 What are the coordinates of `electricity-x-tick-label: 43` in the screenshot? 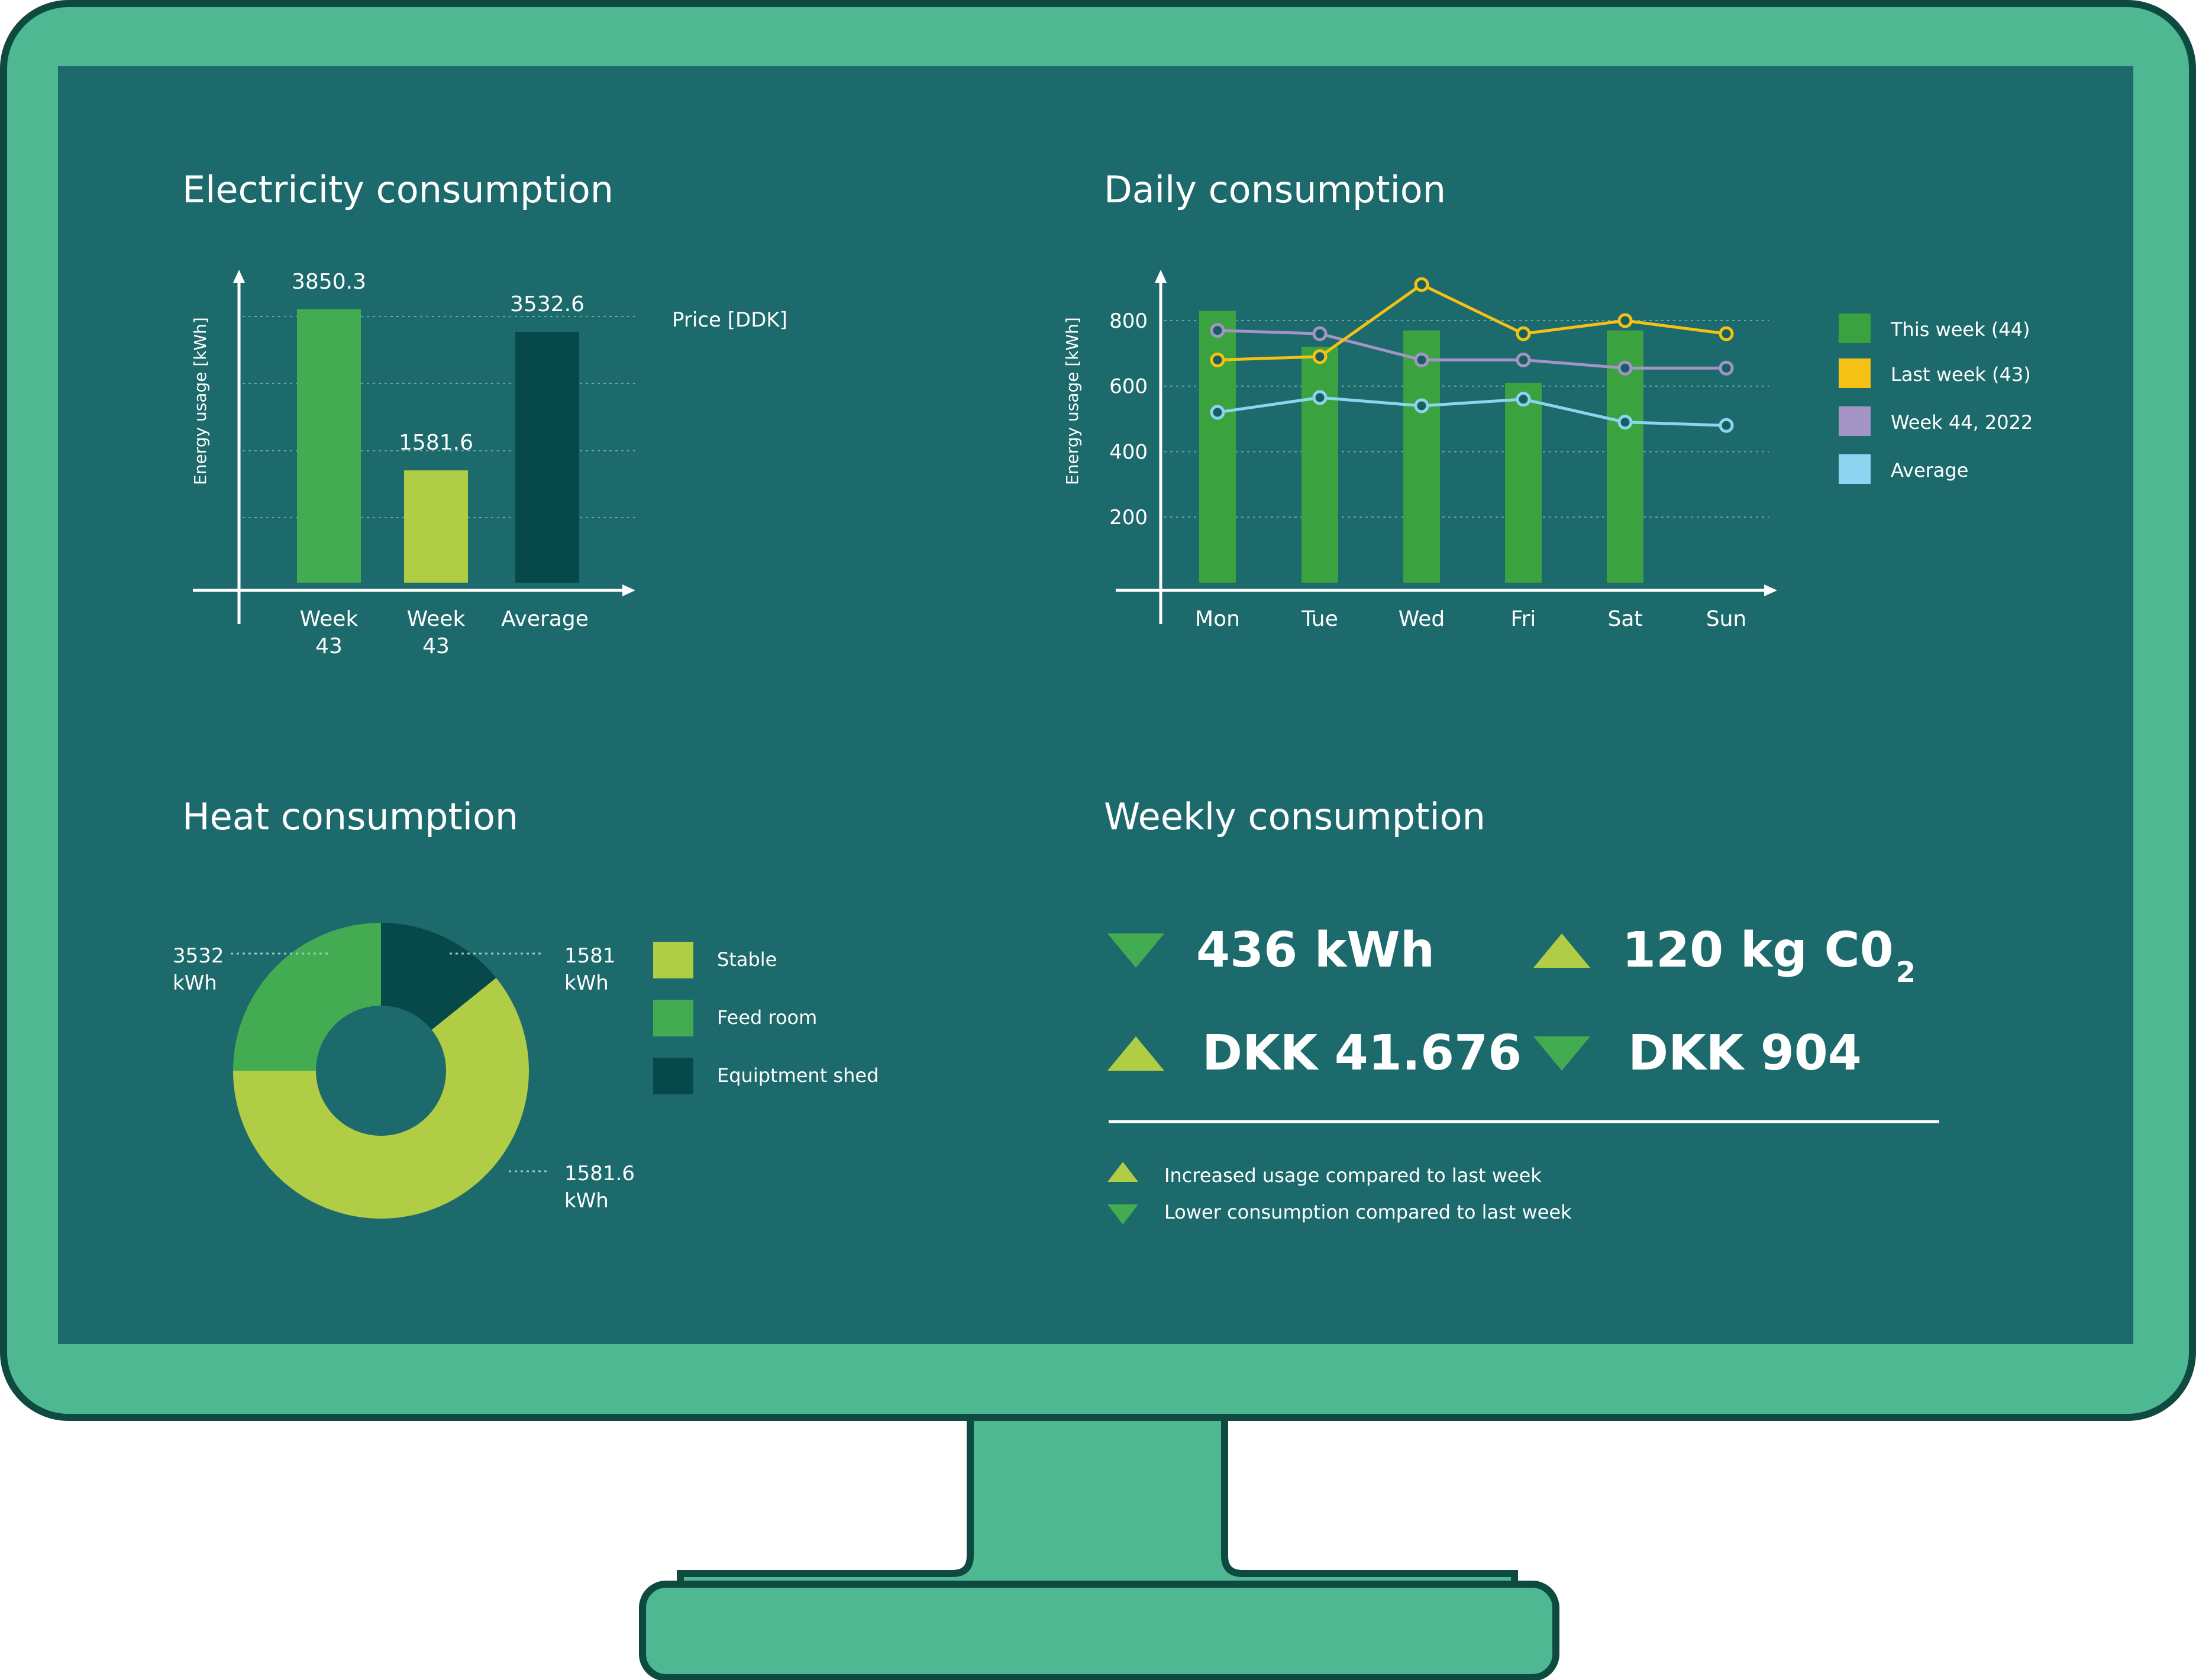 It's located at (436, 646).